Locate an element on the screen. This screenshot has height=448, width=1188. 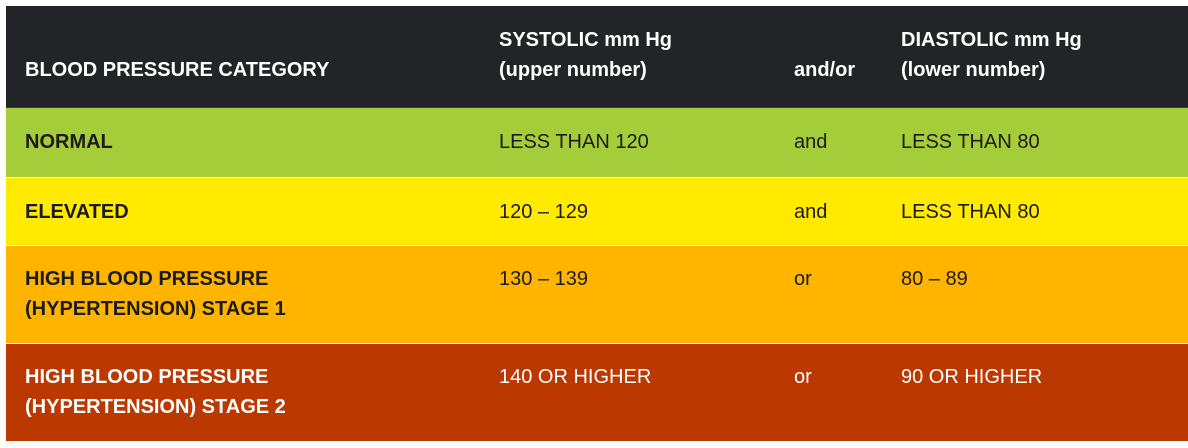
category-cell: NORMAL is located at coordinates (69, 142).